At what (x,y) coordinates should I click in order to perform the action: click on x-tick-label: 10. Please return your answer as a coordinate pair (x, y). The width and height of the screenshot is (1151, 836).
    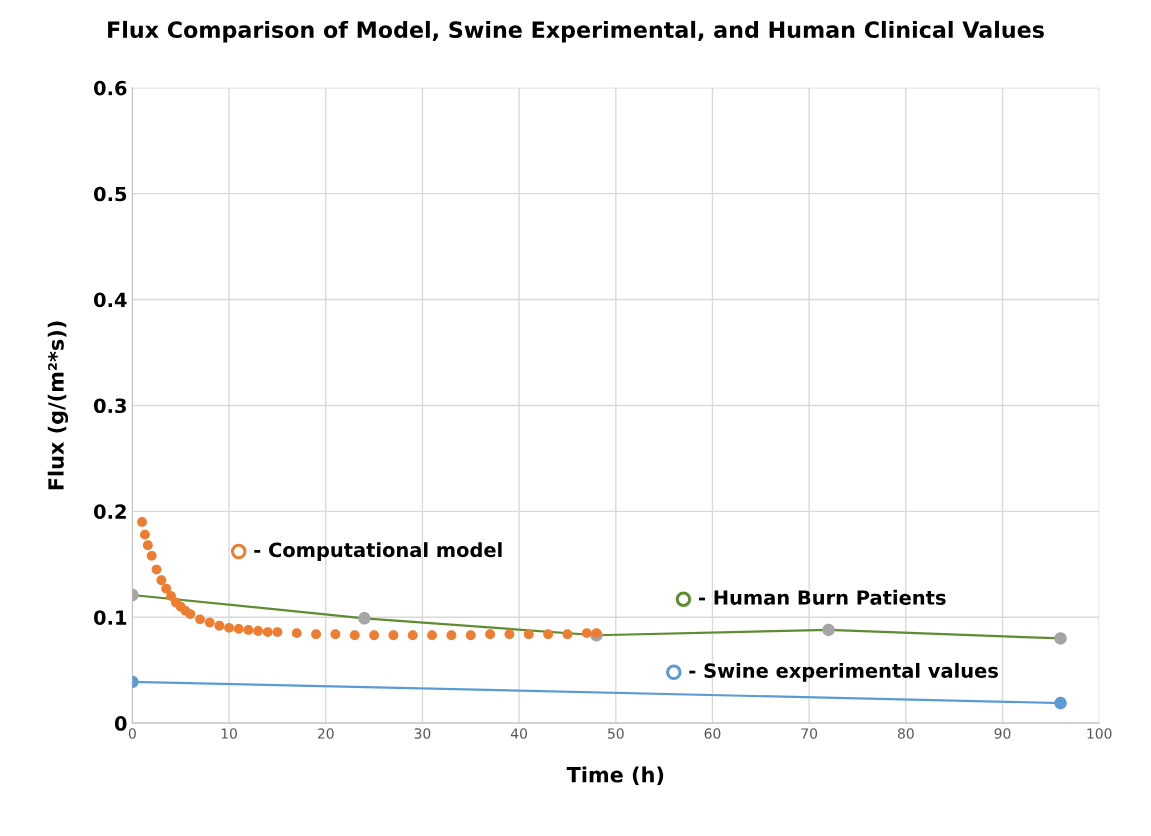
    Looking at the image, I should click on (229, 733).